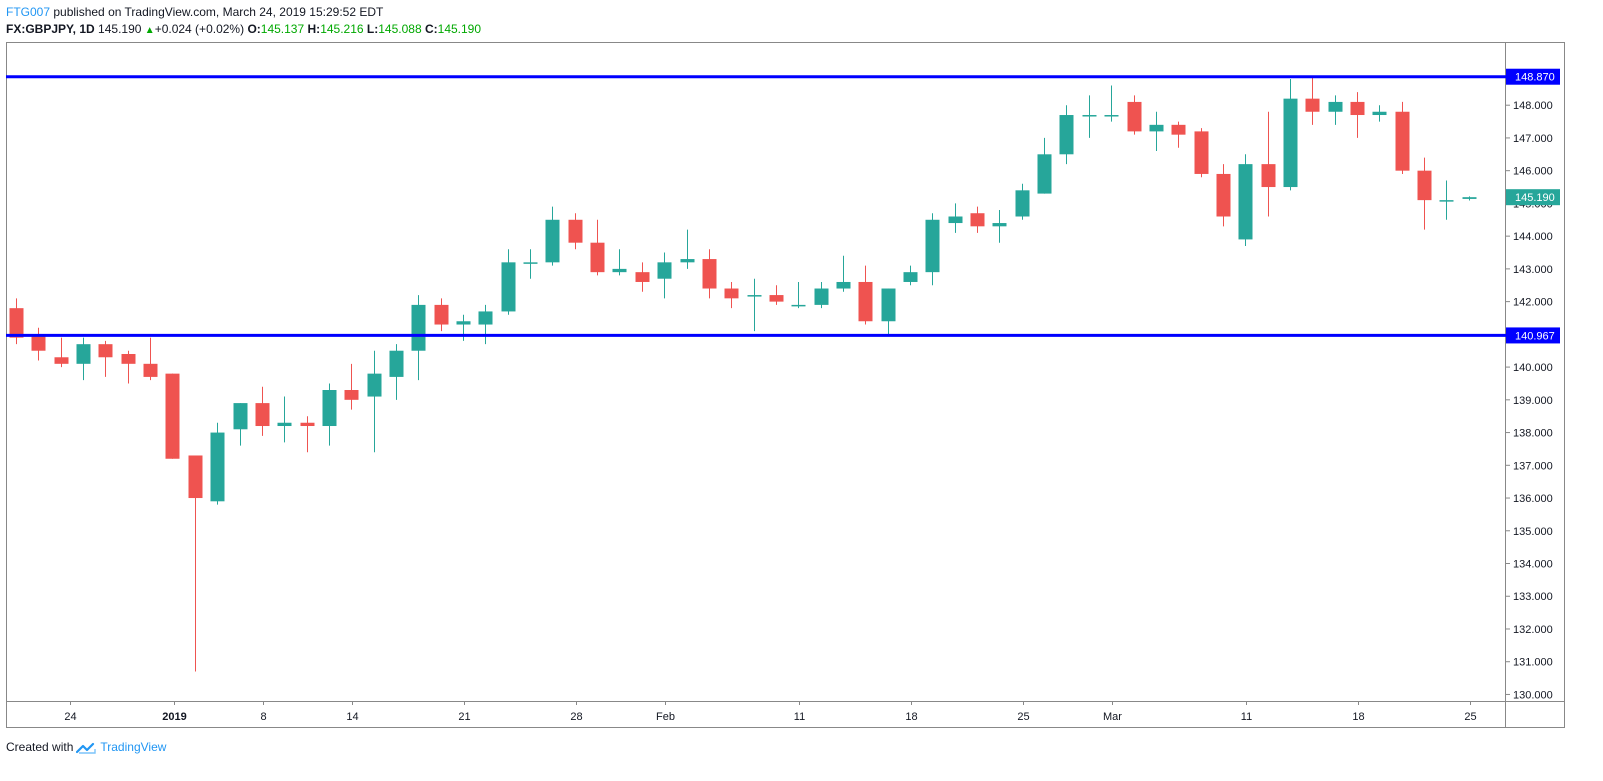  Describe the element at coordinates (1533, 270) in the screenshot. I see `y-tick-label: 143.000` at that location.